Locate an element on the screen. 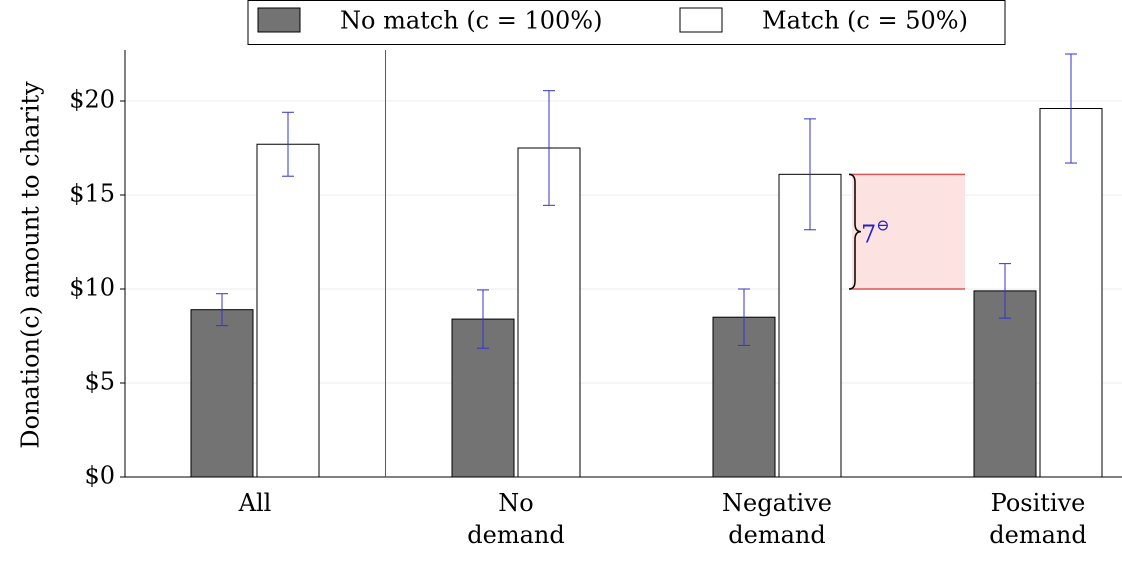  annotation-number: 7 is located at coordinates (868, 234).